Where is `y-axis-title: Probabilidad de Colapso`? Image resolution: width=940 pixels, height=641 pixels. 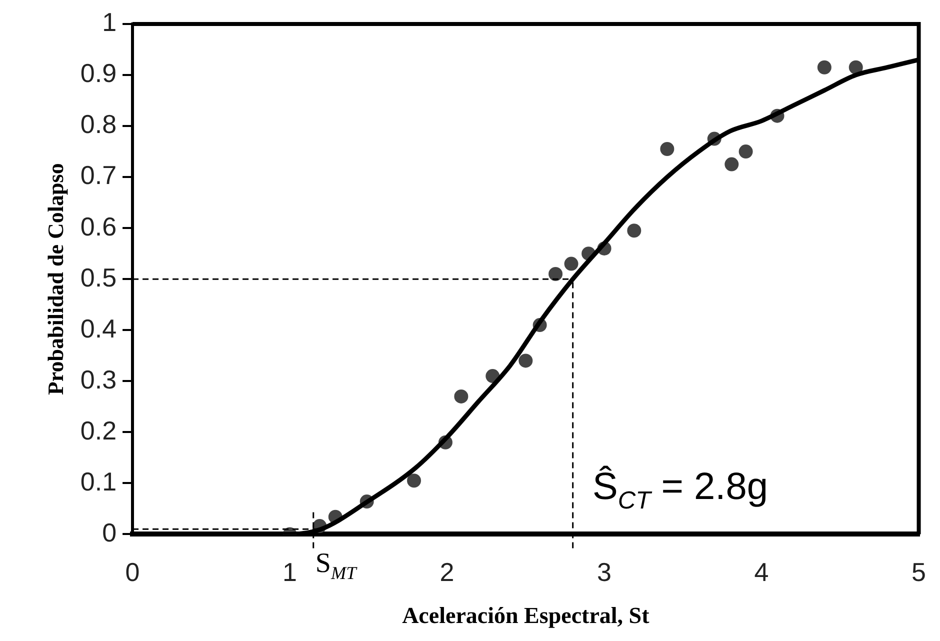 y-axis-title: Probabilidad de Colapso is located at coordinates (55, 279).